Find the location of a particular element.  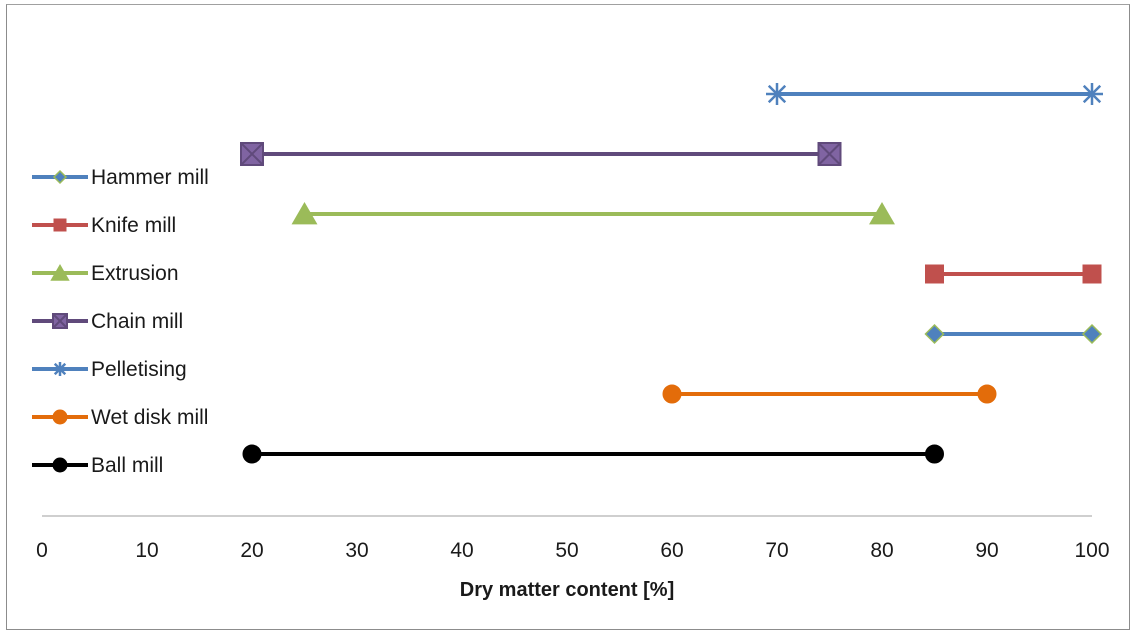

legend-label: Hammer mill is located at coordinates (150, 177).